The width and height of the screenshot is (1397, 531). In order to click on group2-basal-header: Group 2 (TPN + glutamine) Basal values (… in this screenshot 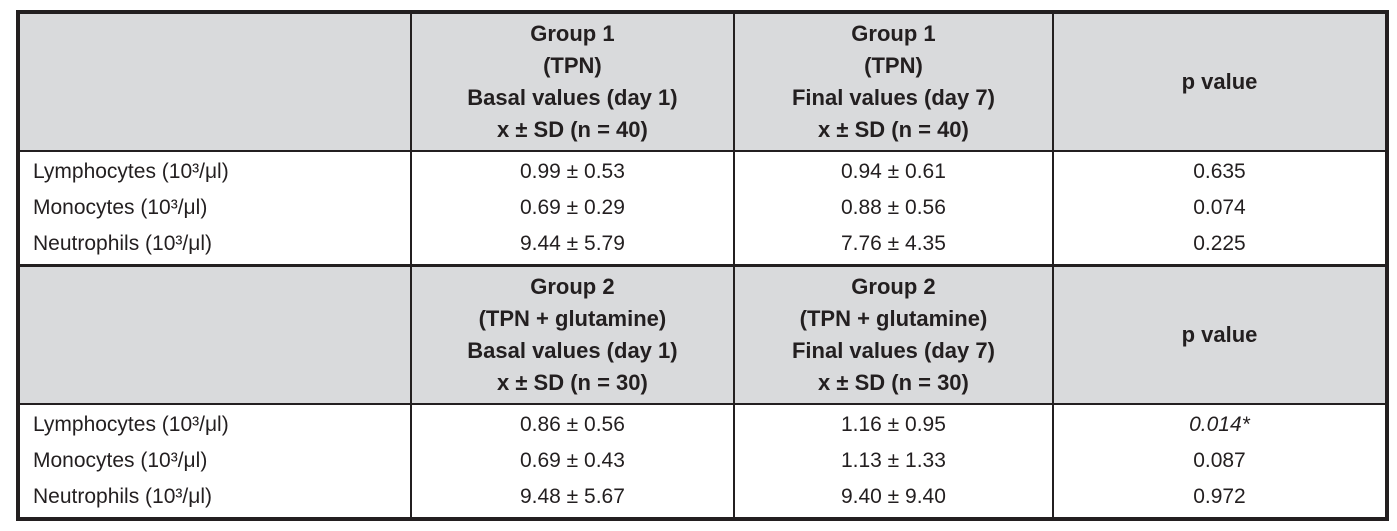, I will do `click(571, 334)`.